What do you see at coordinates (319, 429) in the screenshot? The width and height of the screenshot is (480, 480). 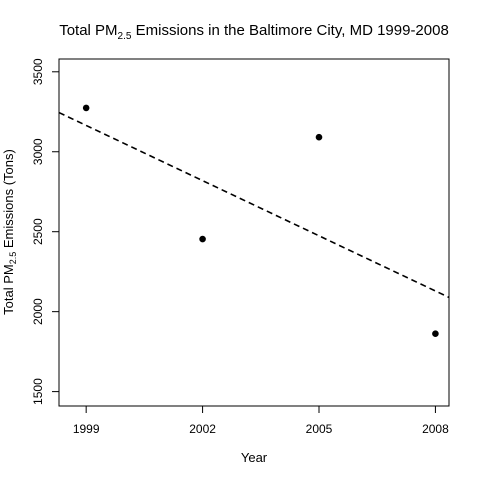 I see `x-tick-label: 2005` at bounding box center [319, 429].